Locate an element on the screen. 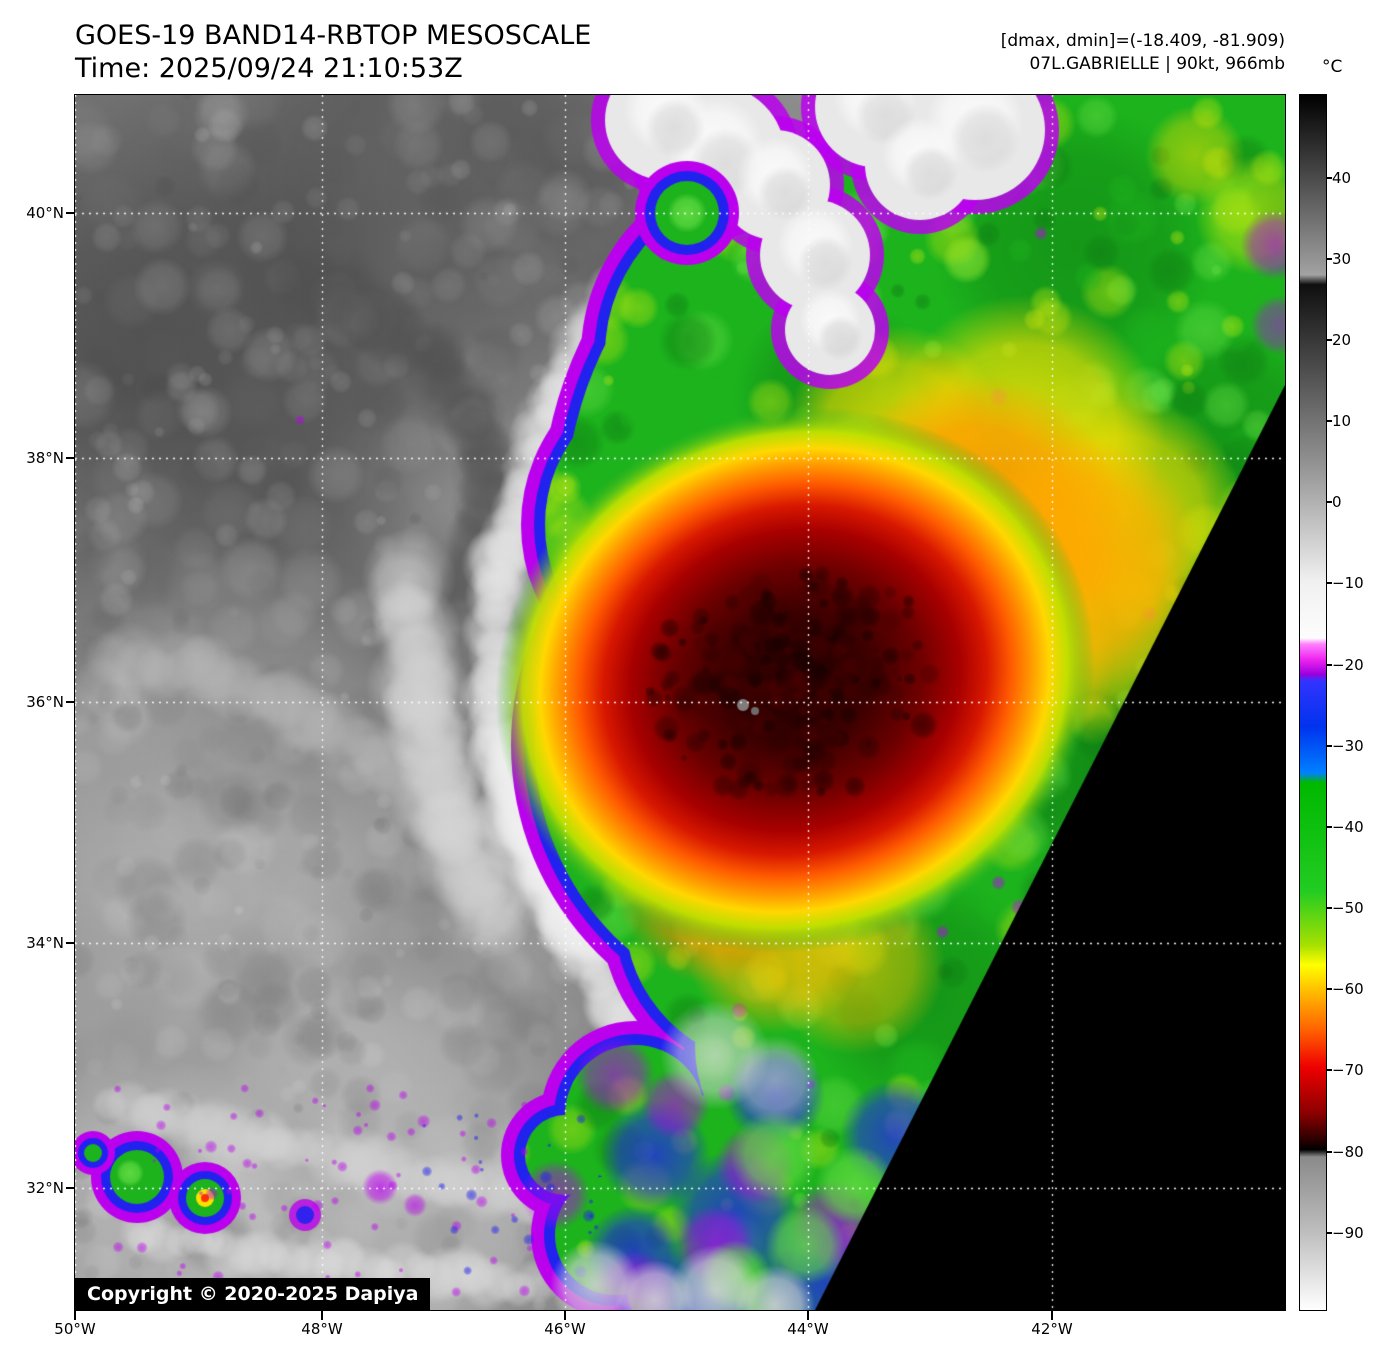 The height and width of the screenshot is (1359, 1389). lat-axis-label: 36°N is located at coordinates (45, 702).